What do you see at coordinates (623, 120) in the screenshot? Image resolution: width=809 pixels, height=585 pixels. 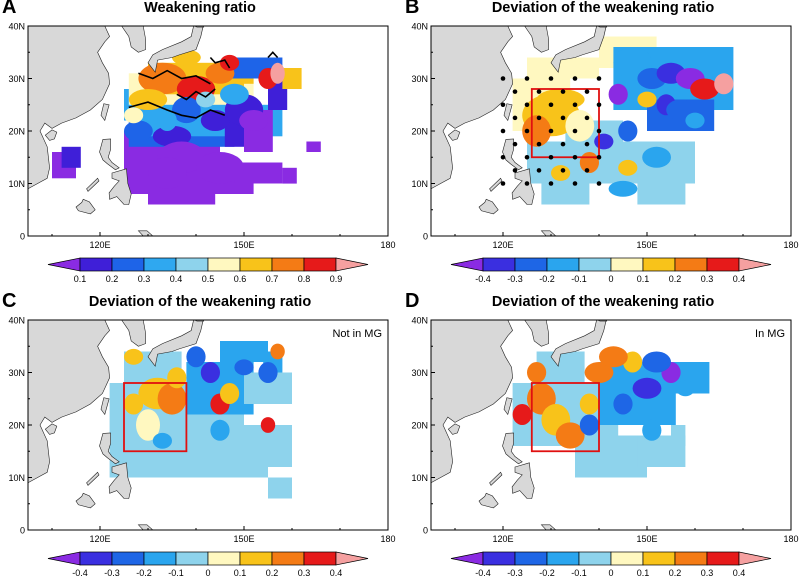 I see `data-layer` at bounding box center [623, 120].